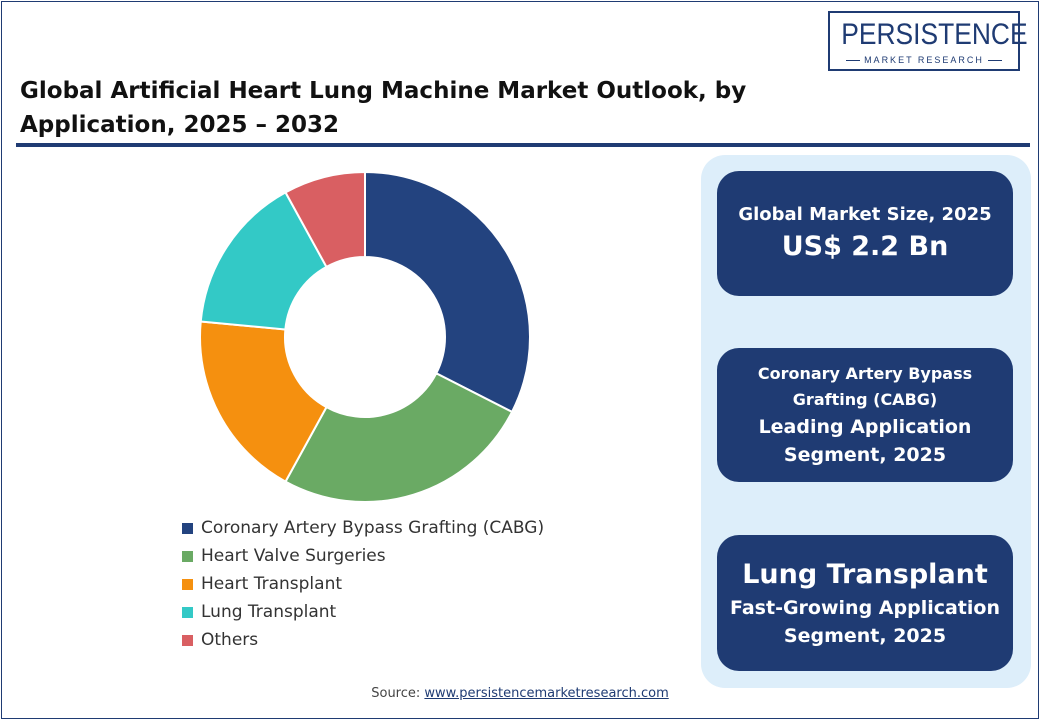 The image size is (1040, 720). Describe the element at coordinates (865, 399) in the screenshot. I see `leading-segment-name-2: Grafting (CABG)` at that location.